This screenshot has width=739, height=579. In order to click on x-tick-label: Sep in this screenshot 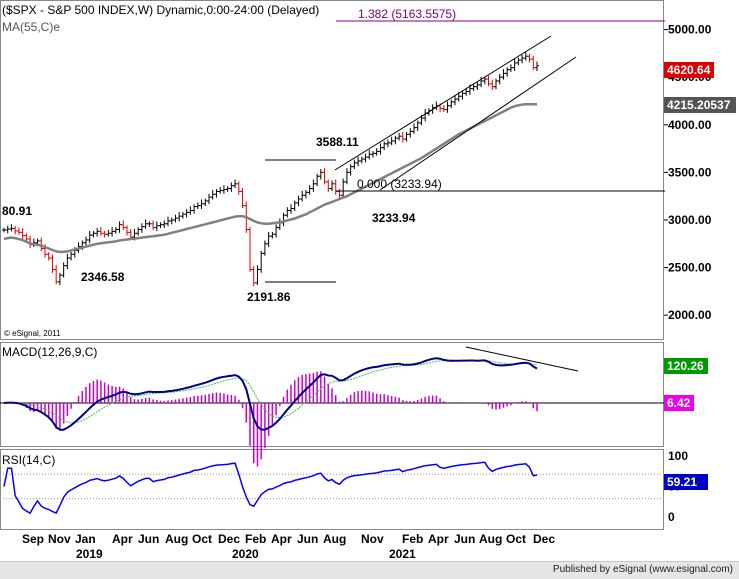, I will do `click(33, 539)`.